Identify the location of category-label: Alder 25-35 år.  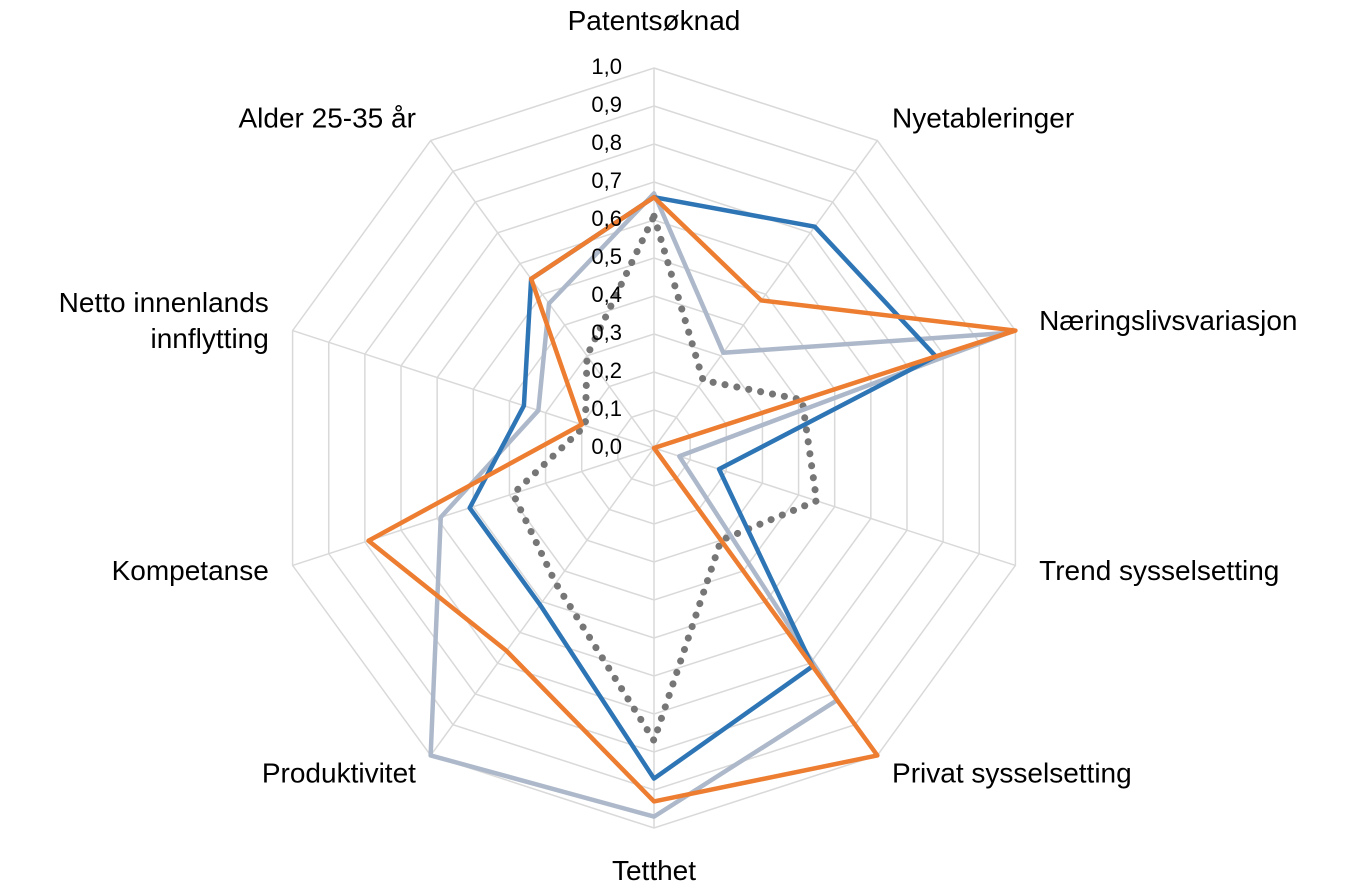
(327, 118).